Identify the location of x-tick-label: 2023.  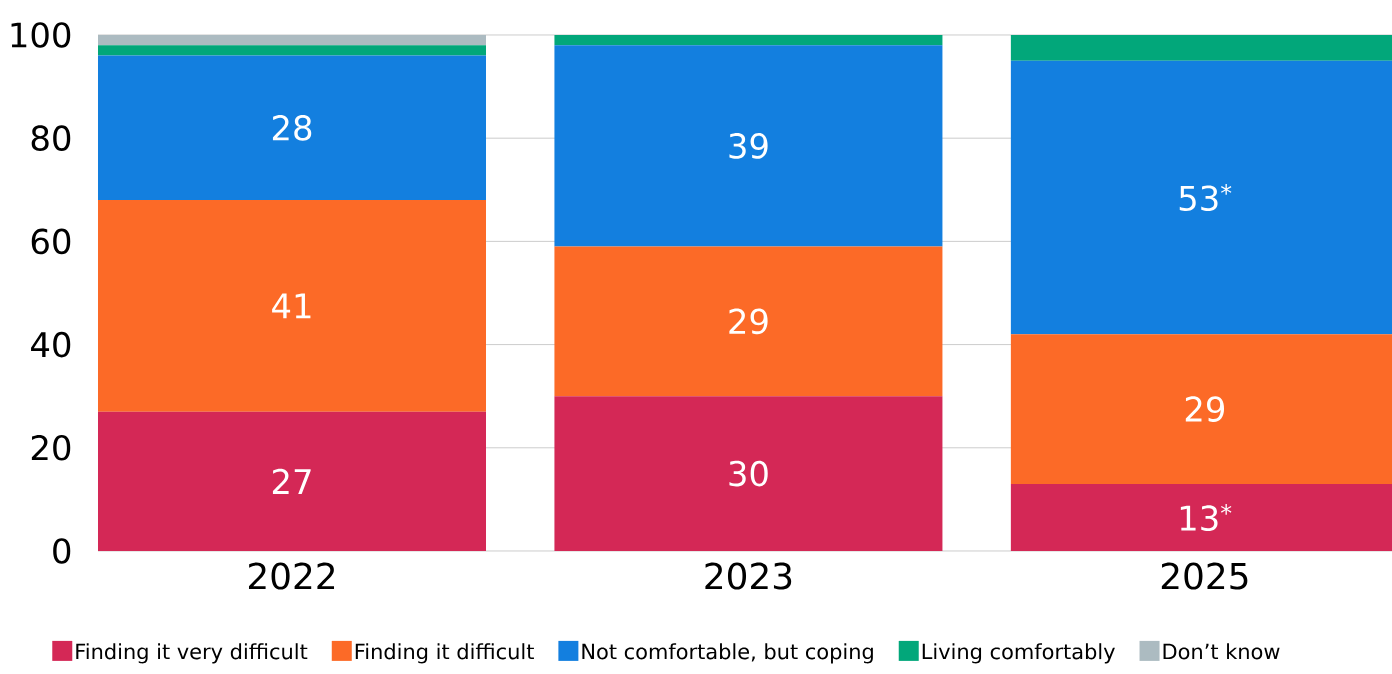
(748, 576).